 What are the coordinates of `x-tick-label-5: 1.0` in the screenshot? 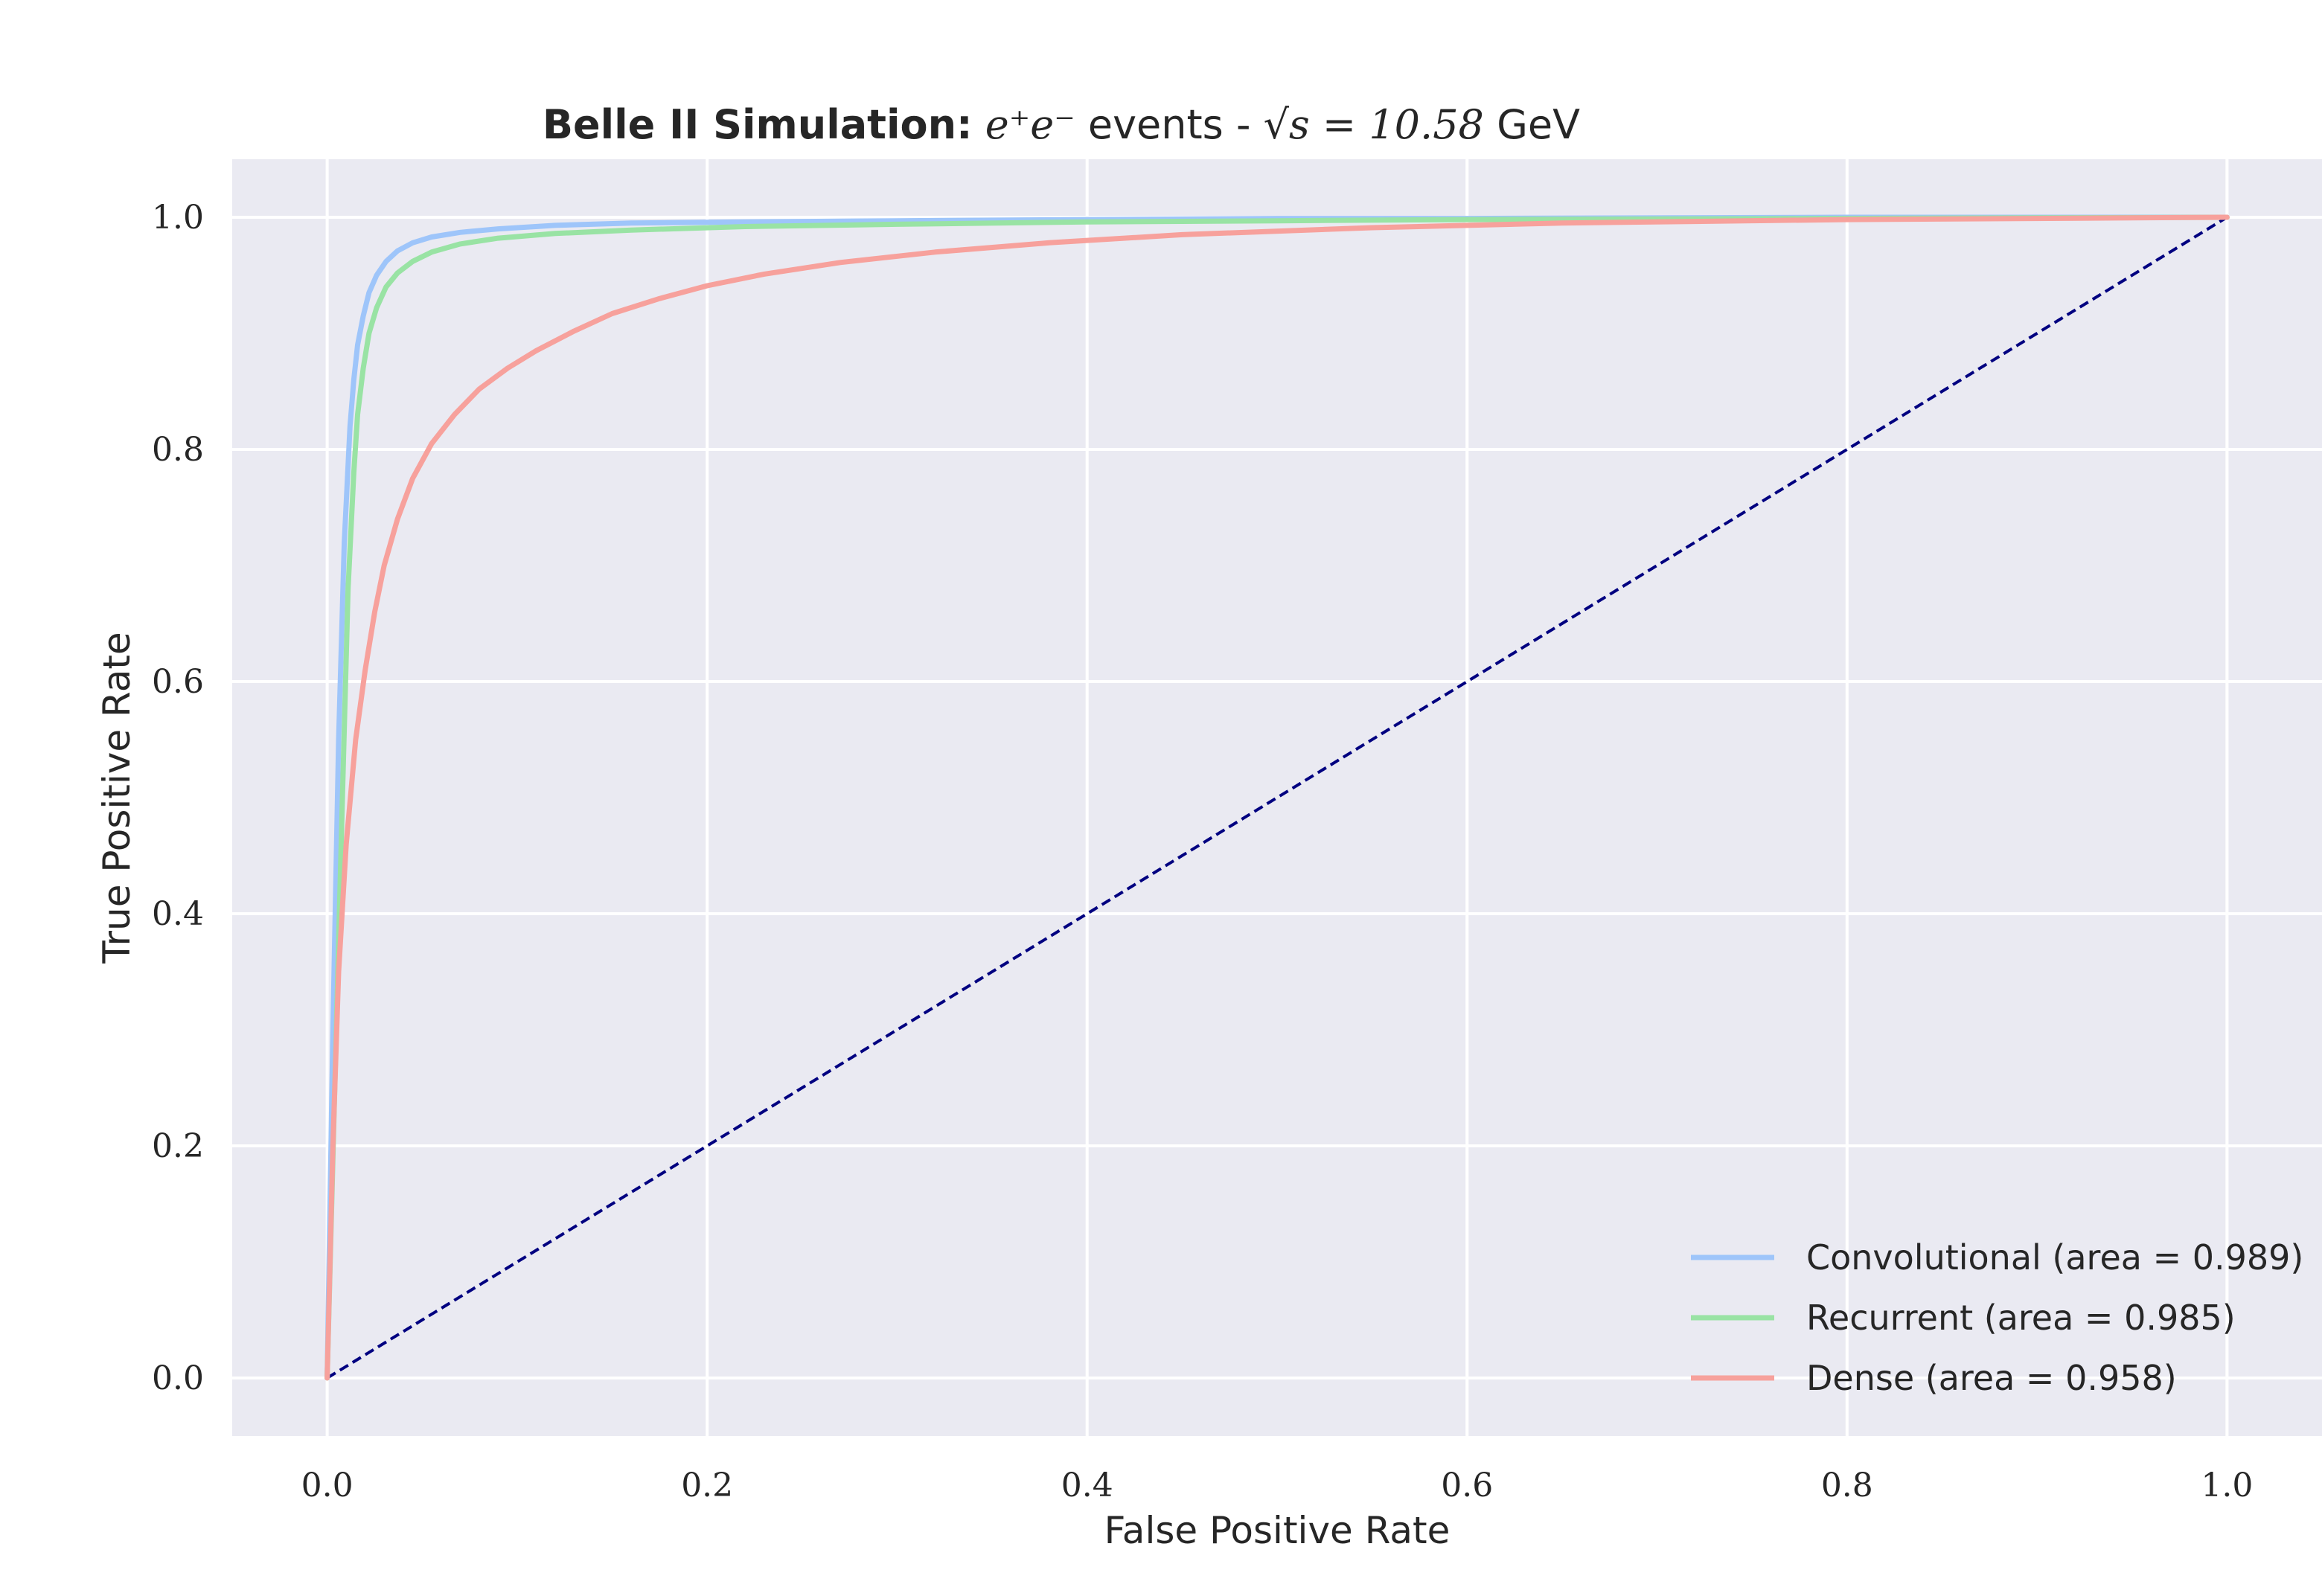 It's located at (2227, 1485).